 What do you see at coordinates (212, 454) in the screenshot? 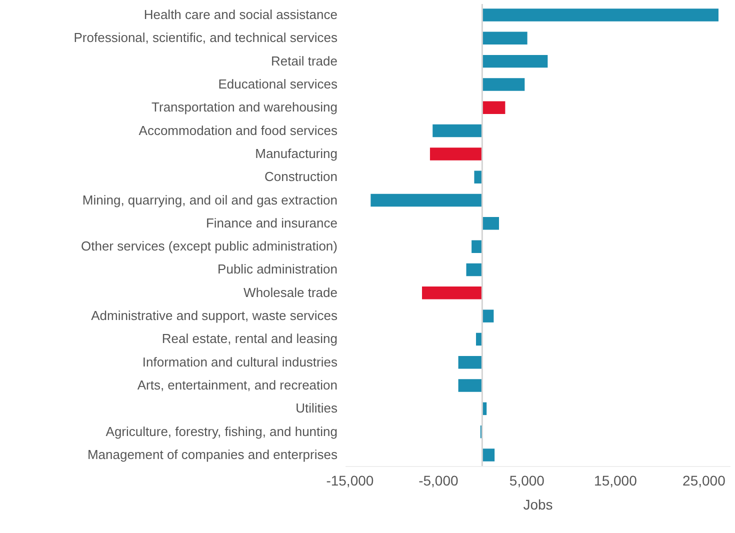
I see `y-tick-label: Management of companies and enterprises` at bounding box center [212, 454].